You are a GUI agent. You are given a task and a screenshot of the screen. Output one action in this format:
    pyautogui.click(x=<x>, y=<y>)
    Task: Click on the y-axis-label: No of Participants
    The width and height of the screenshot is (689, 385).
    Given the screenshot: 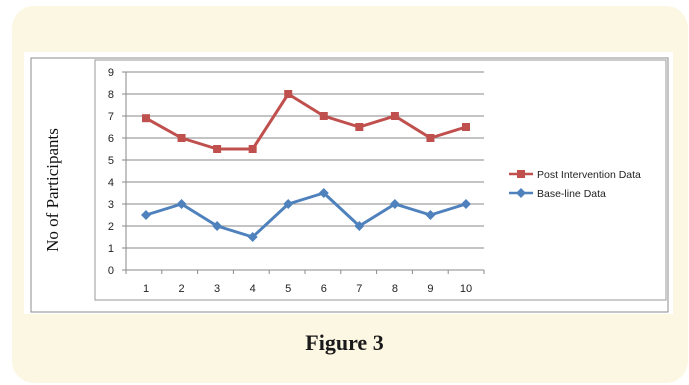 What is the action you would take?
    pyautogui.click(x=52, y=190)
    